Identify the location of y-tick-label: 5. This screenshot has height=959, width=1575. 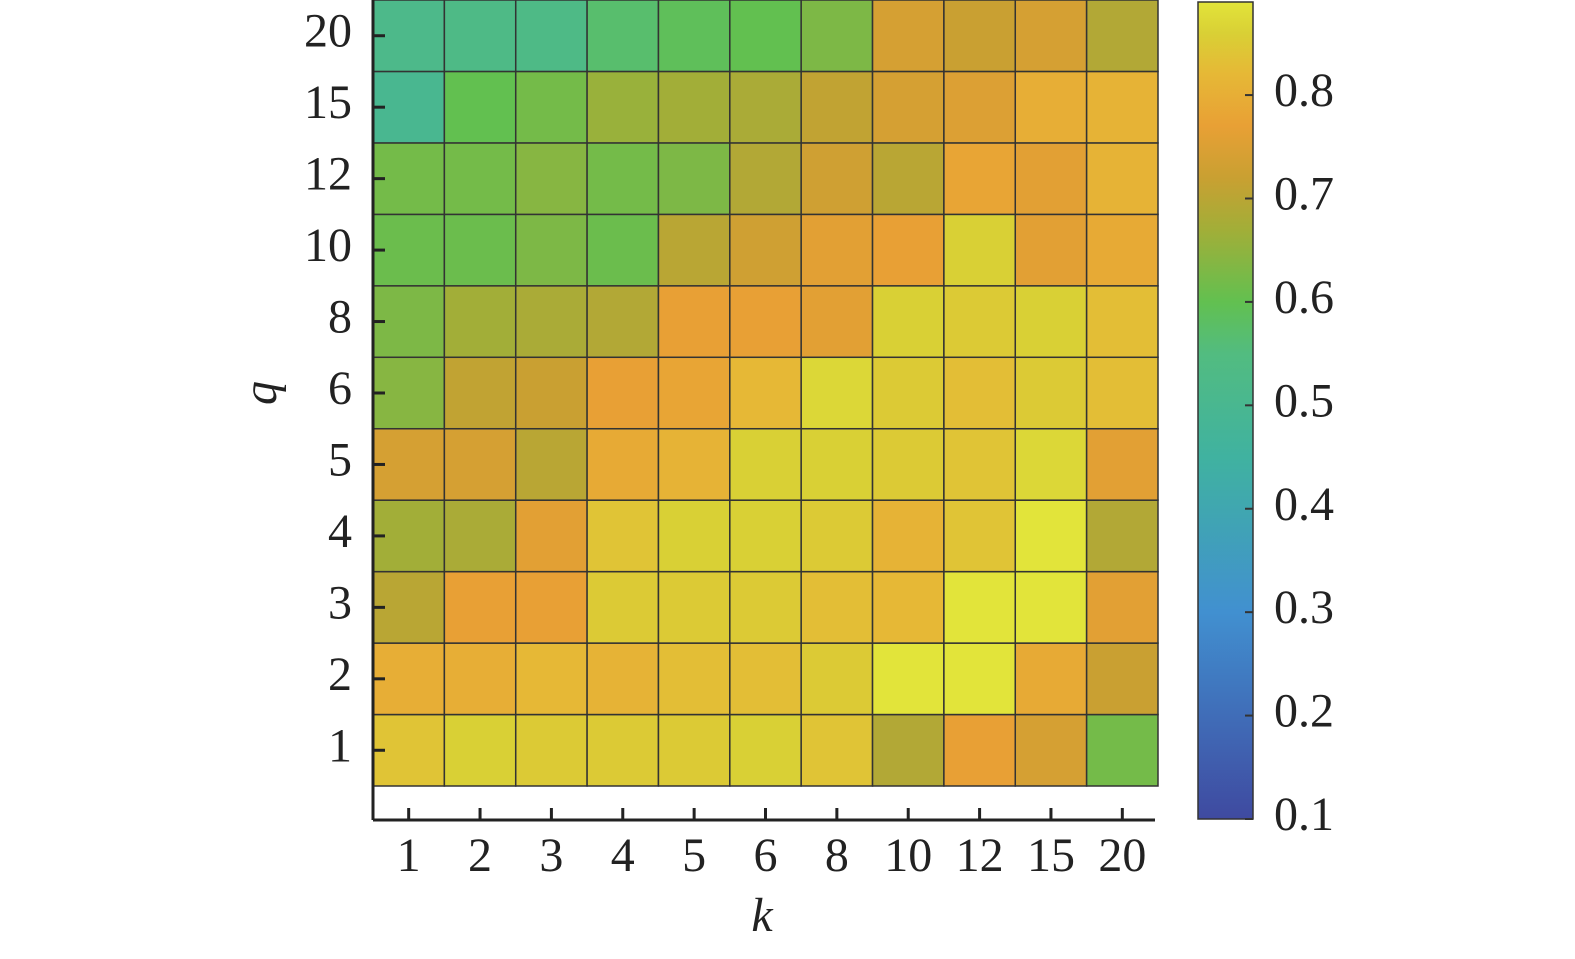
(340, 459).